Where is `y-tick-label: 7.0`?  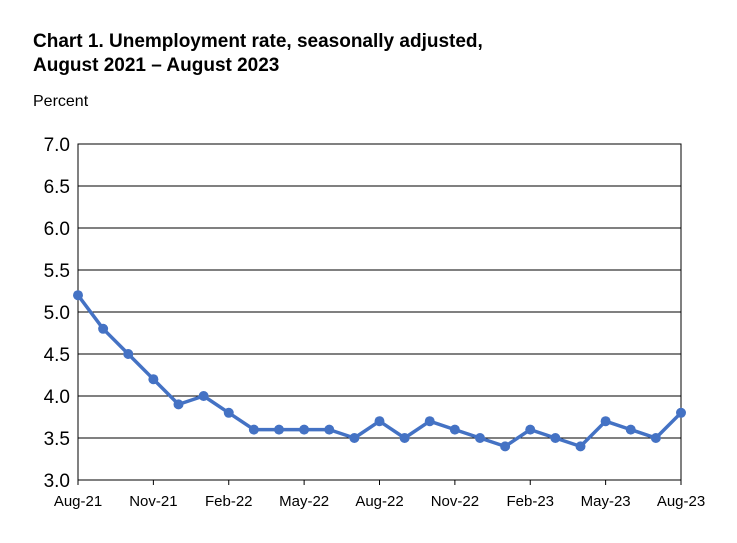
y-tick-label: 7.0 is located at coordinates (57, 145).